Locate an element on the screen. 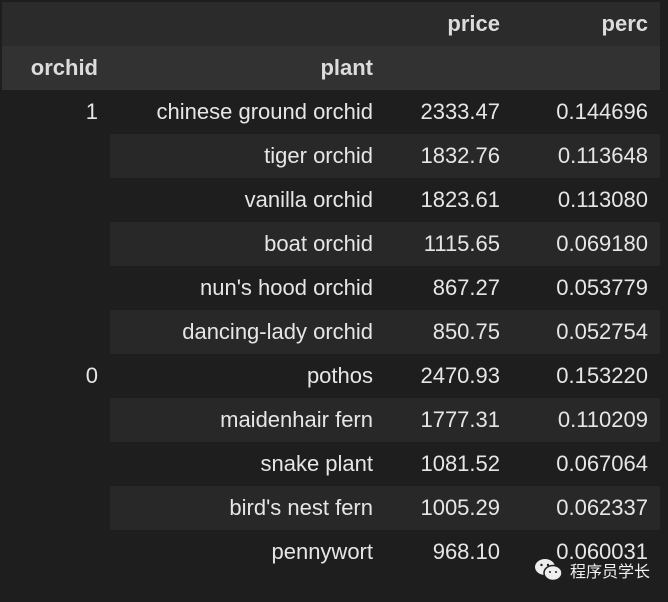  cell-perc: 0.153220 is located at coordinates (586, 376).